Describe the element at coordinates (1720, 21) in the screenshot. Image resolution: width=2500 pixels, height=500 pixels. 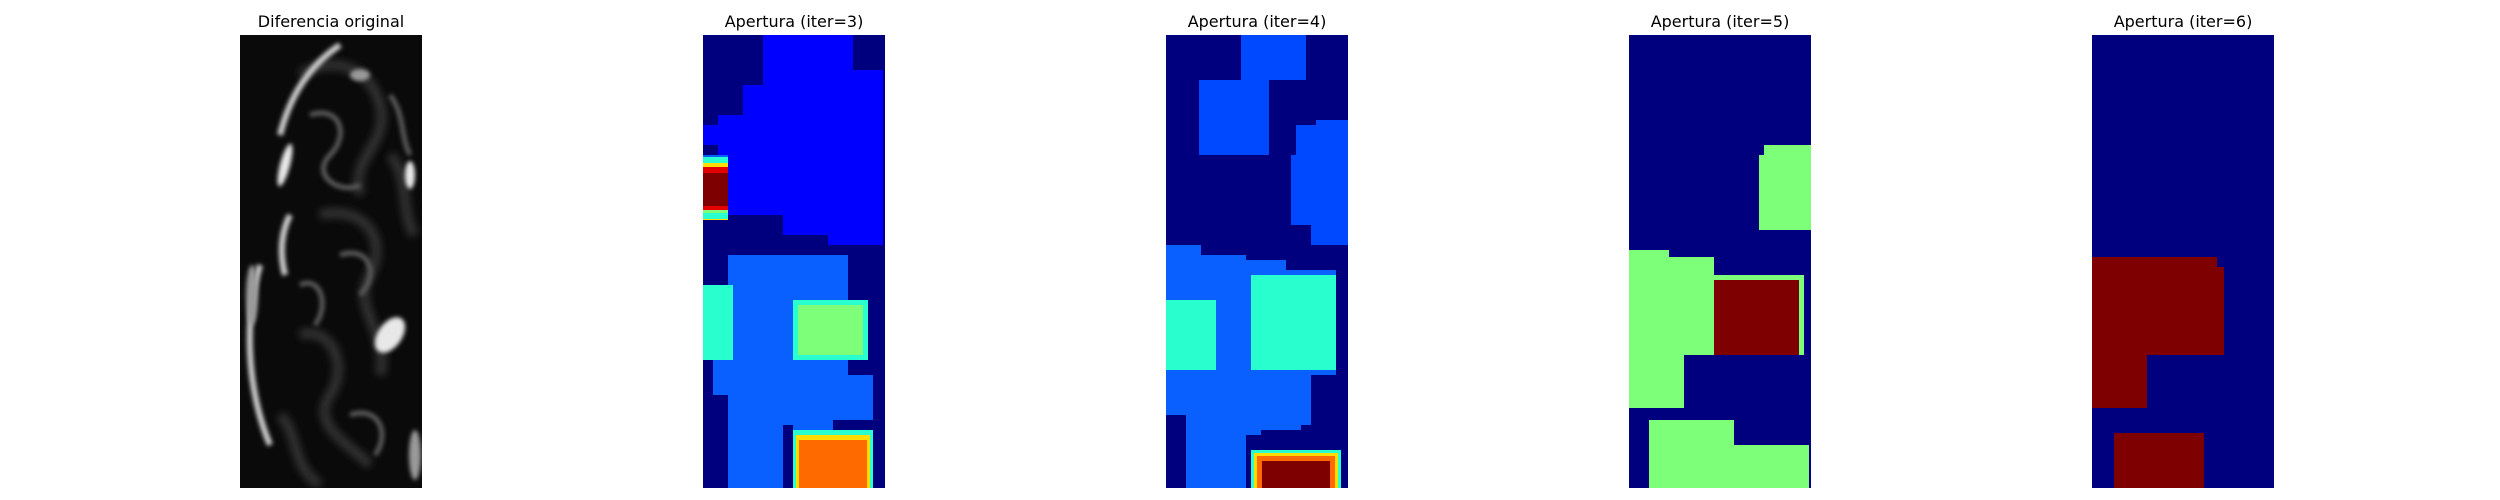
I see `panel-title: Apertura (iter=5)` at that location.